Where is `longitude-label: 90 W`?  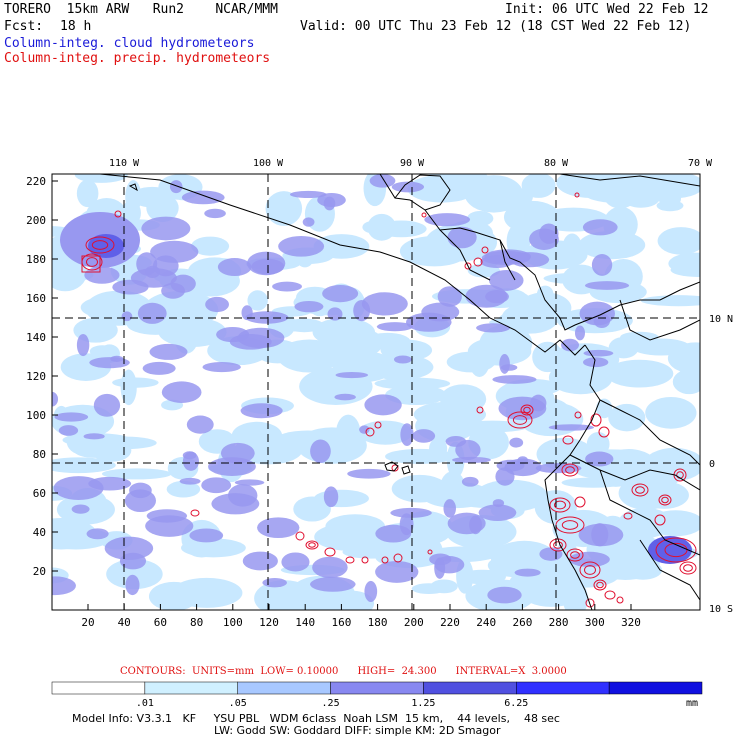
longitude-label: 90 W is located at coordinates (412, 163).